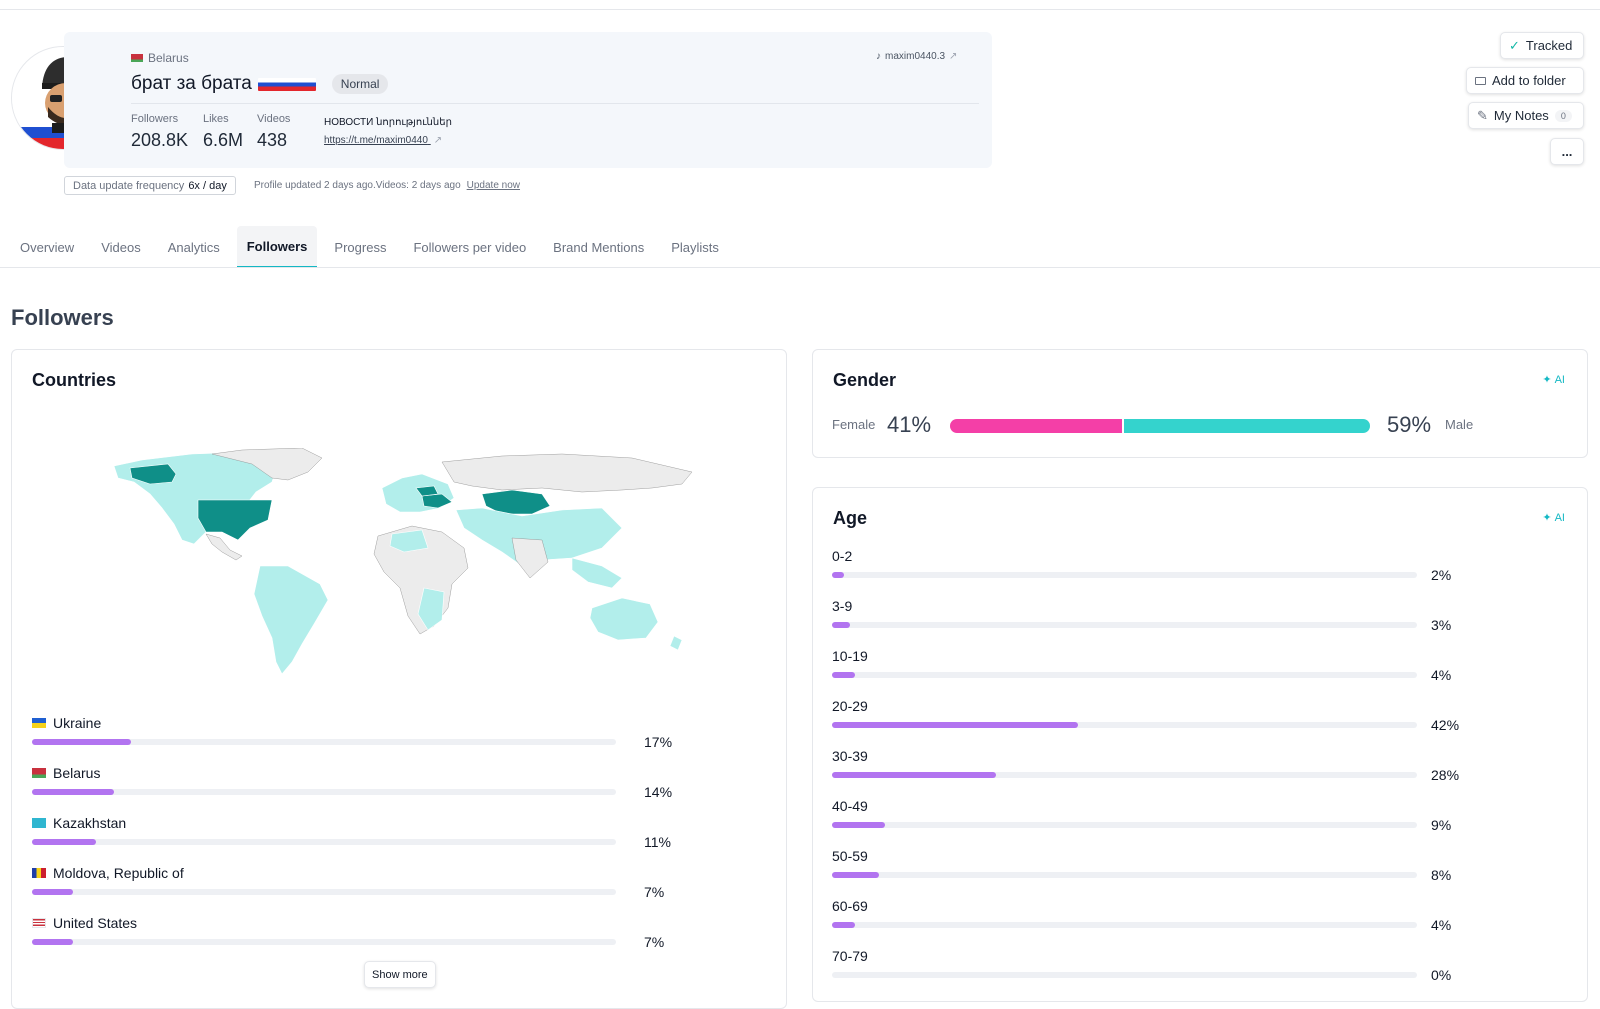 Image resolution: width=1600 pixels, height=1009 pixels. I want to click on female-label: Female, so click(854, 424).